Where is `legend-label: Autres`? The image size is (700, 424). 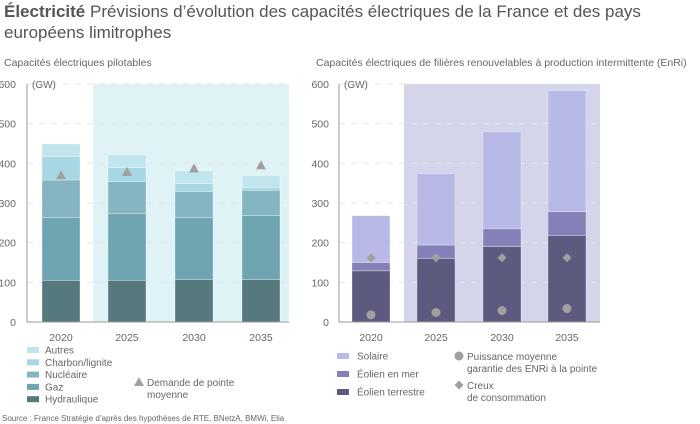 legend-label: Autres is located at coordinates (59, 351).